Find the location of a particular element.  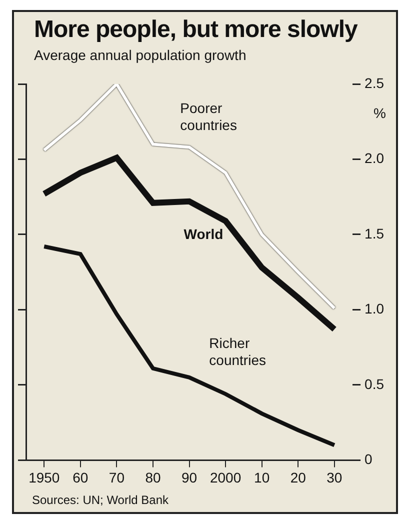

x-tick-label: 1950 is located at coordinates (44, 477).